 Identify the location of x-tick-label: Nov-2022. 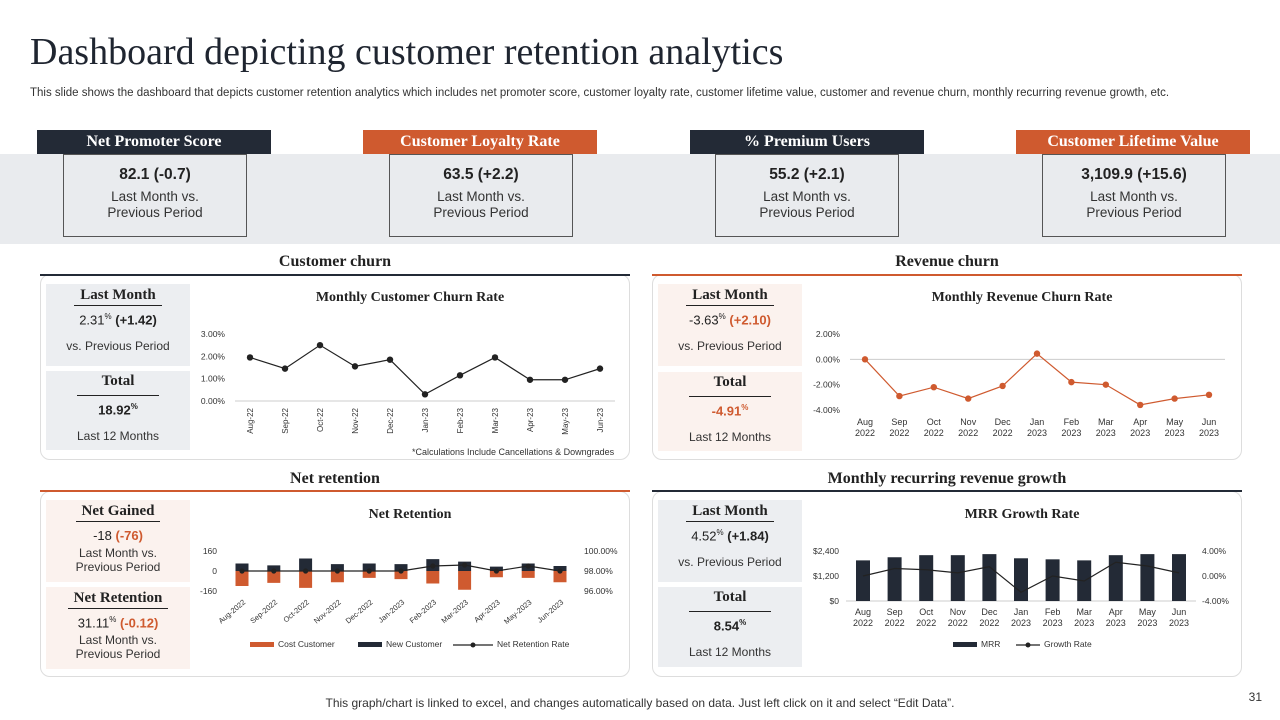
(327, 612).